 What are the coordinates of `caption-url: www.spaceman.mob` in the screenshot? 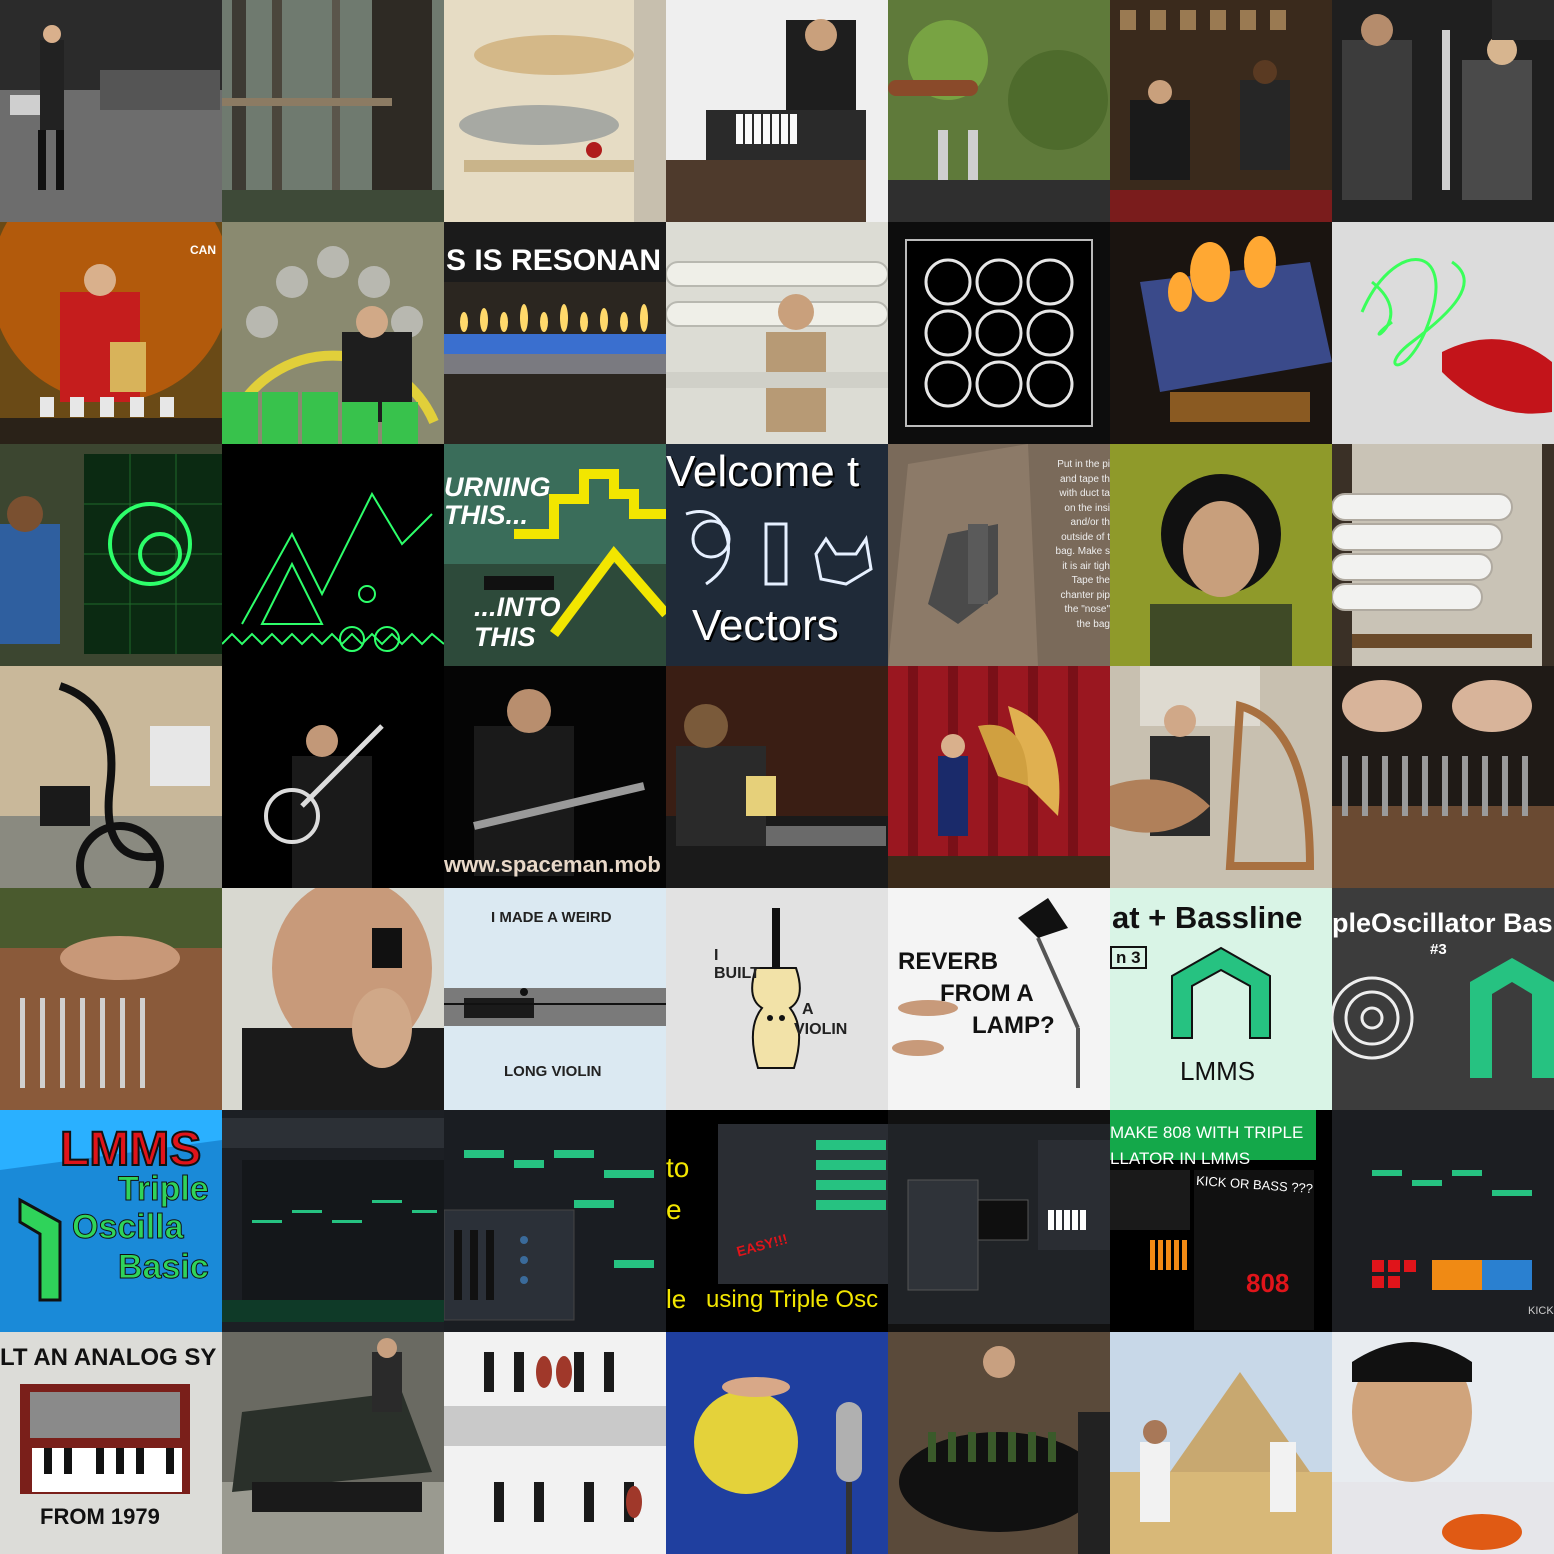 It's located at (552, 864).